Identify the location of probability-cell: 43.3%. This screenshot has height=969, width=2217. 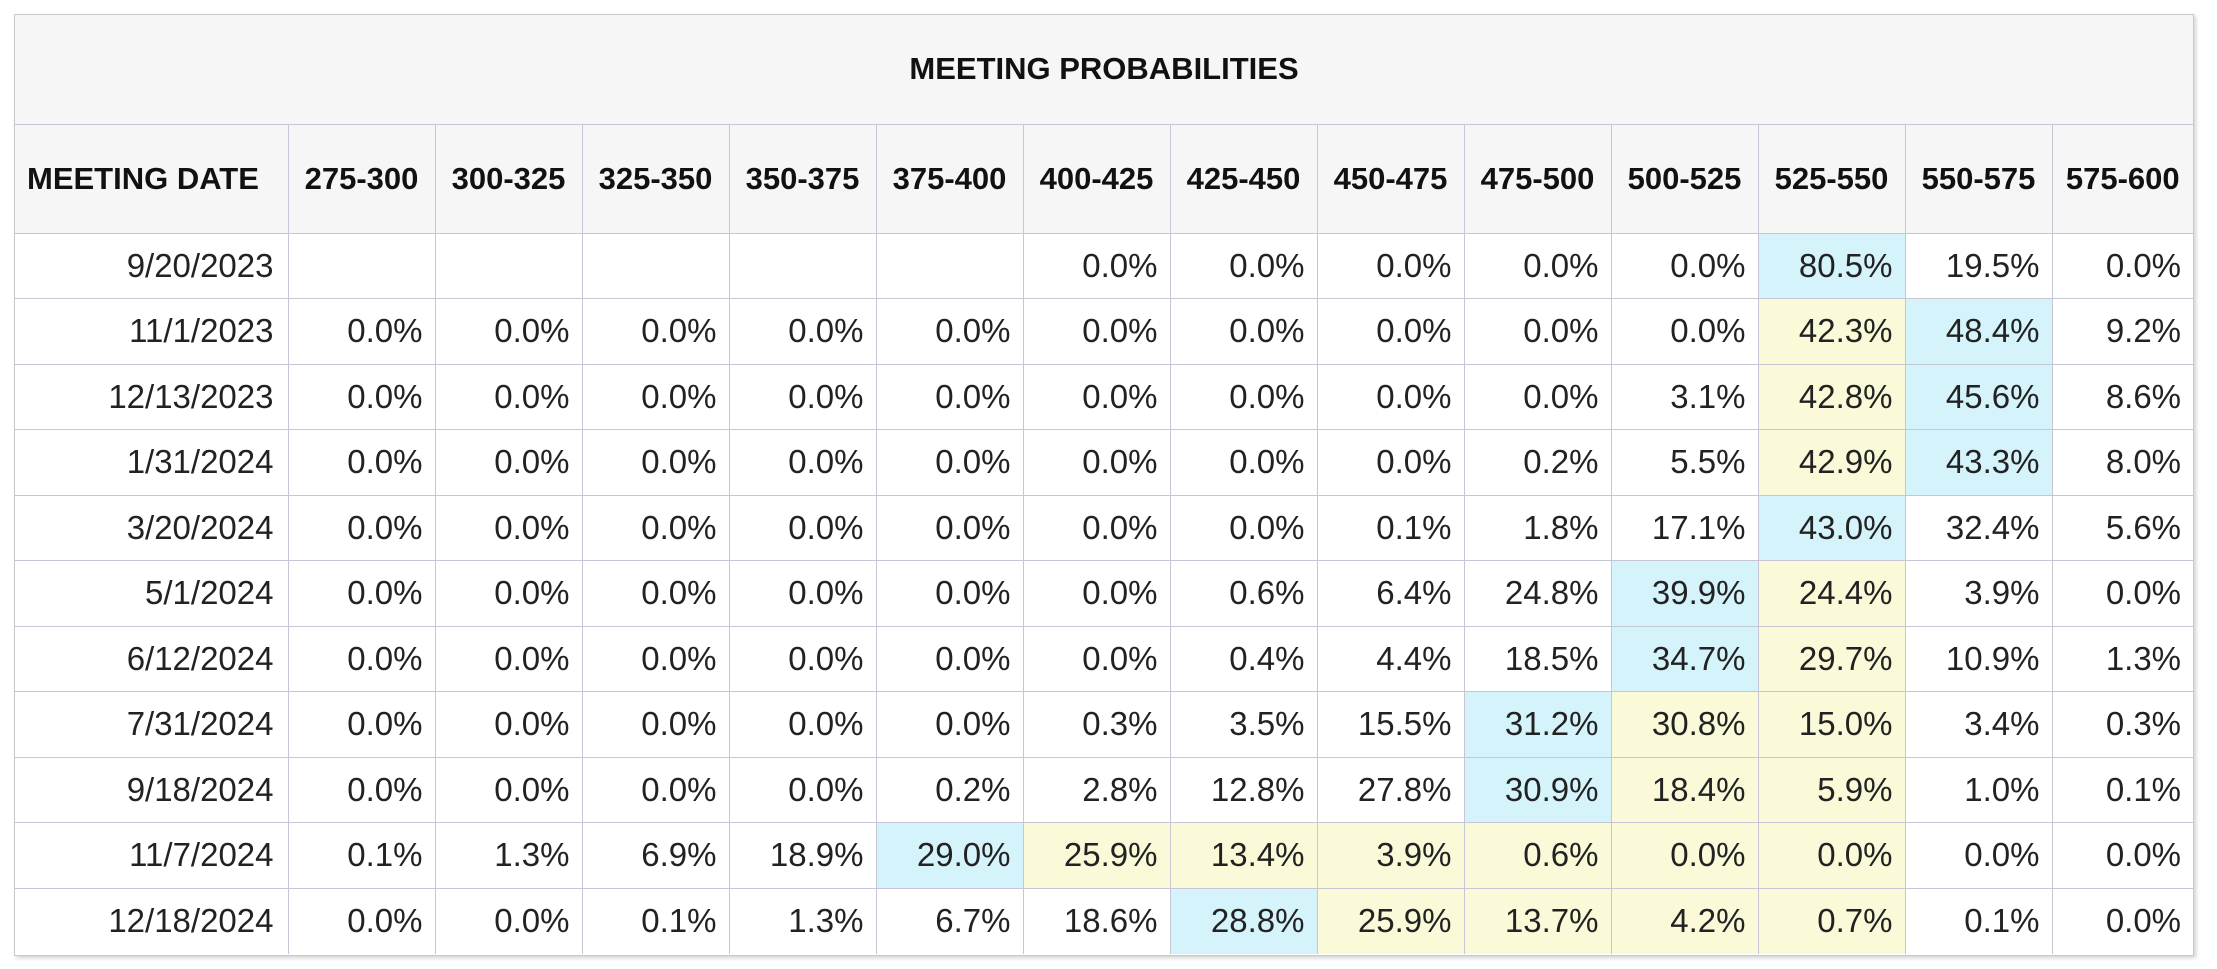
(1978, 462).